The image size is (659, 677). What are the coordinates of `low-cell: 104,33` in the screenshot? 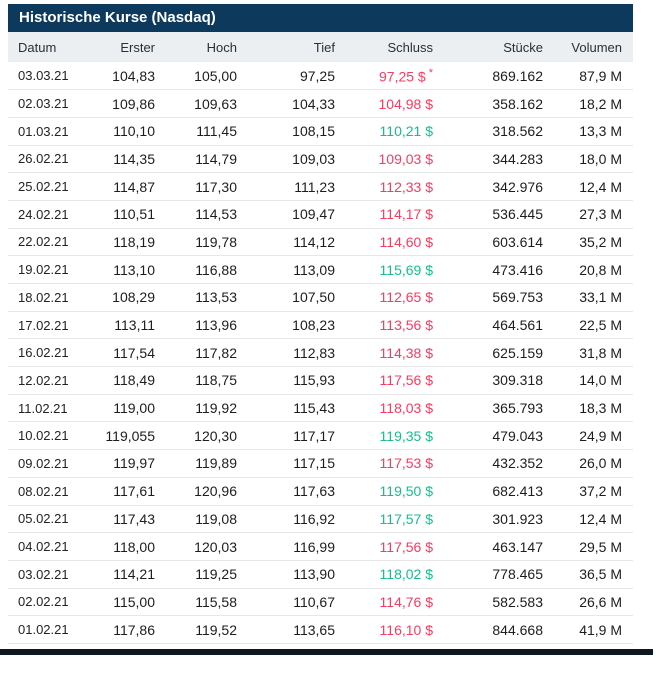 It's located at (286, 103).